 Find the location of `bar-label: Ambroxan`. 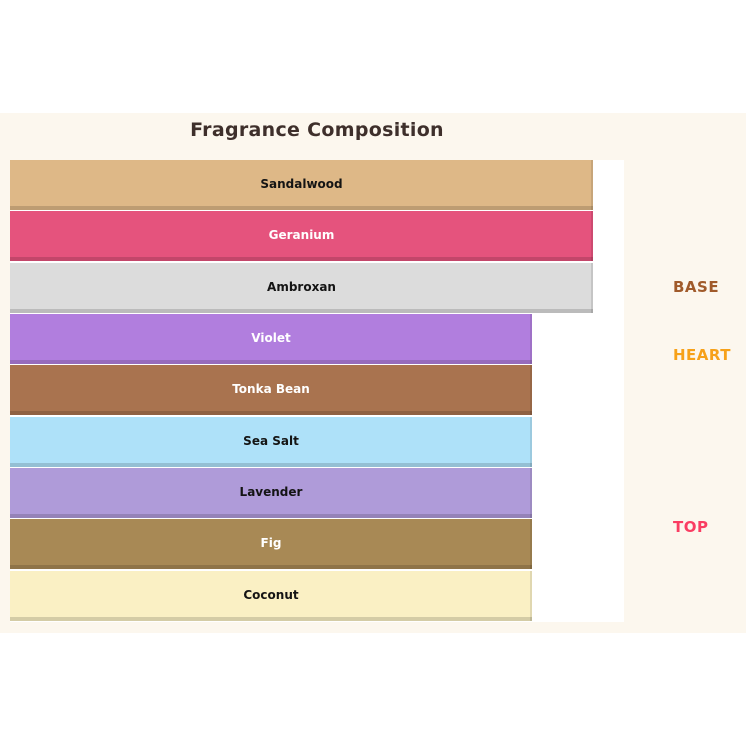

bar-label: Ambroxan is located at coordinates (301, 287).